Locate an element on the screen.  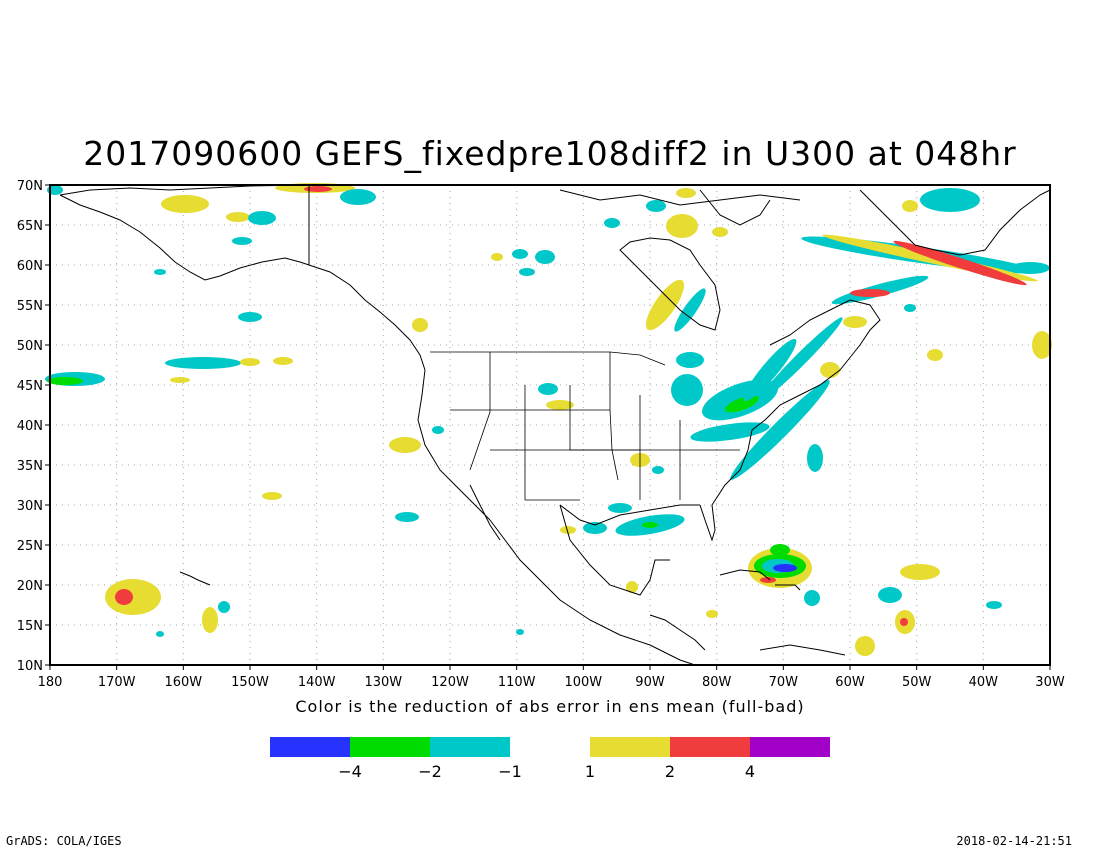
colorbar-label: 1 is located at coordinates (590, 771).